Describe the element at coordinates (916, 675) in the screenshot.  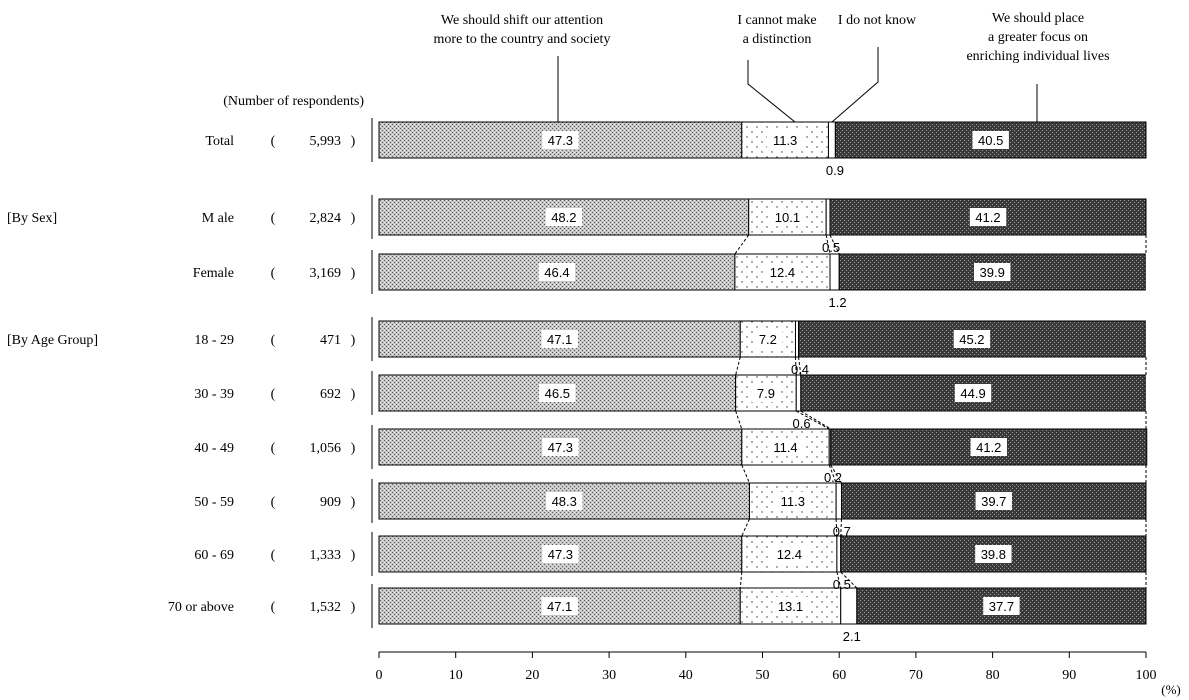
I see `x-tick-label: 70` at that location.